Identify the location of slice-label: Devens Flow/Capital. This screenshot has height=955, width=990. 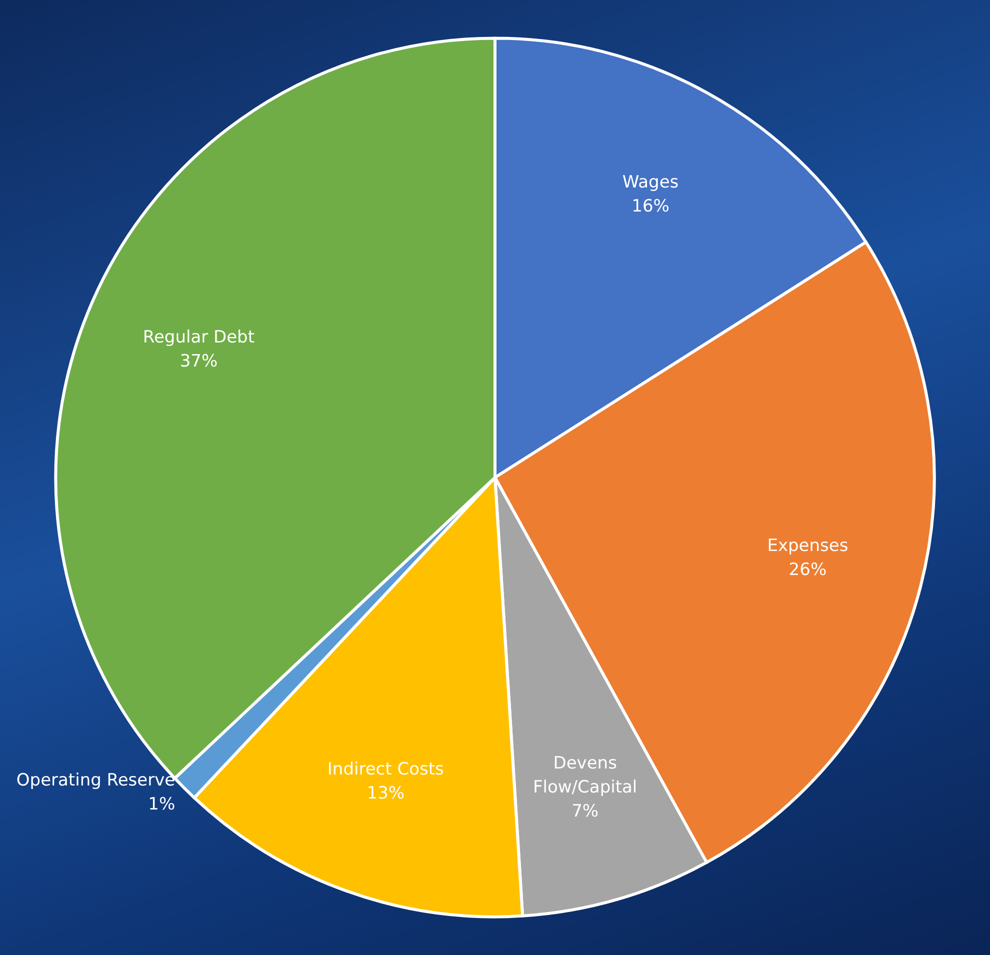
(585, 776).